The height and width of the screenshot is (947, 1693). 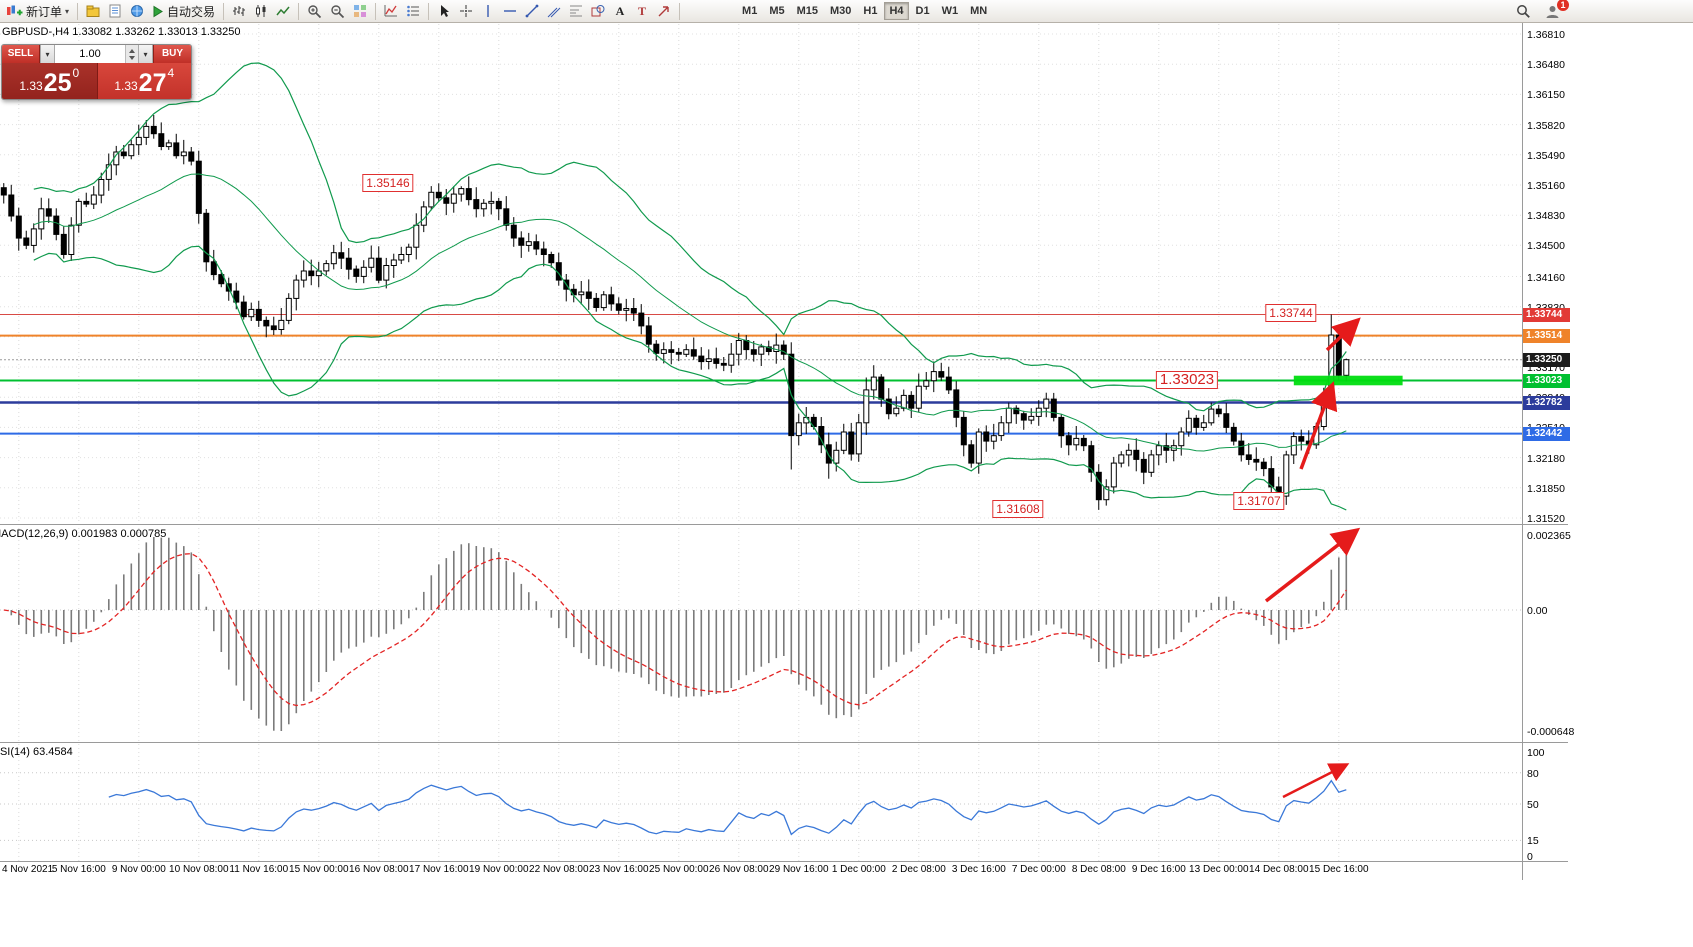 What do you see at coordinates (1291, 313) in the screenshot?
I see `price-callout-label: 1.33744` at bounding box center [1291, 313].